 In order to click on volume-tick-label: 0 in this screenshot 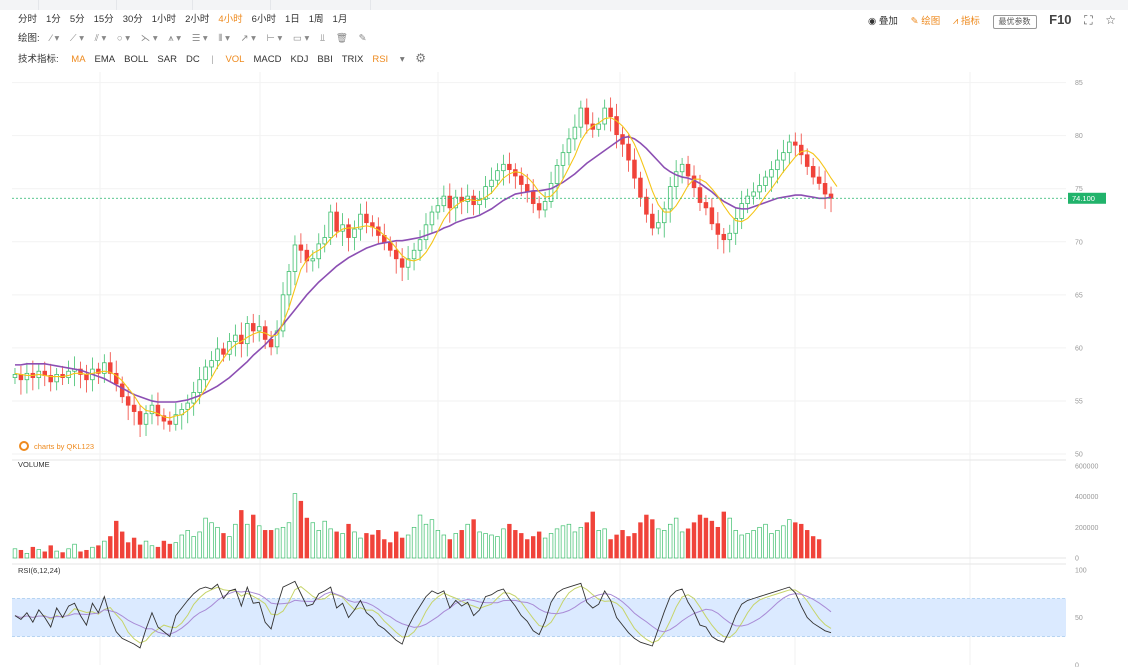, I will do `click(1077, 559)`.